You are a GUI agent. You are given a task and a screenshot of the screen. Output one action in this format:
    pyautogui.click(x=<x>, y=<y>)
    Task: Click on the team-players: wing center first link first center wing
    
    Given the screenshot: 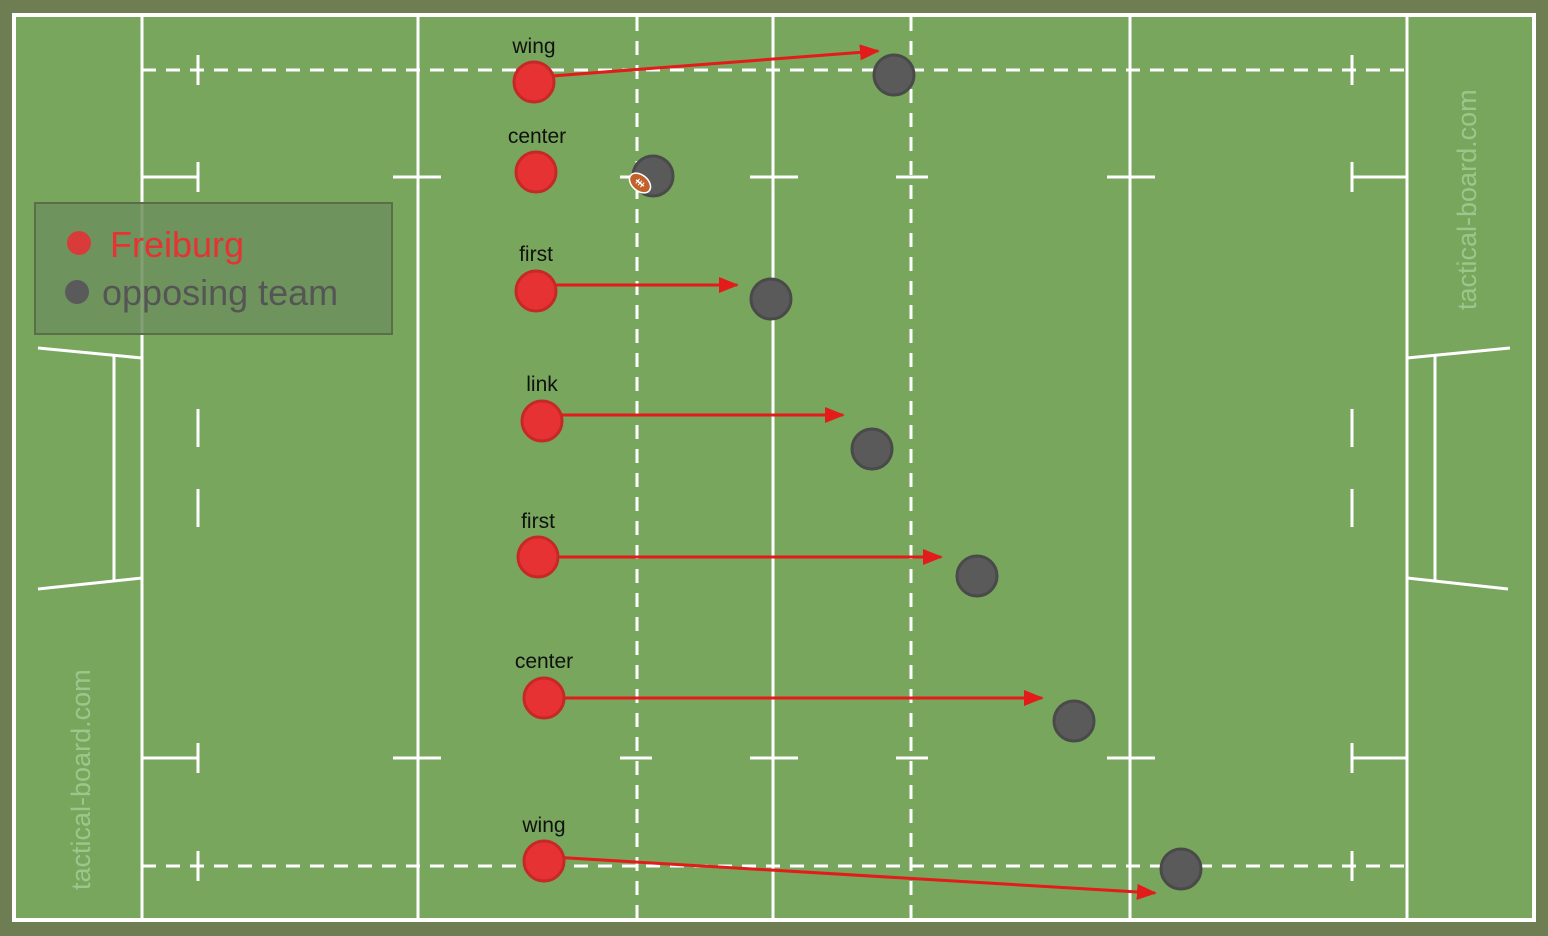 What is the action you would take?
    pyautogui.click(x=540, y=459)
    